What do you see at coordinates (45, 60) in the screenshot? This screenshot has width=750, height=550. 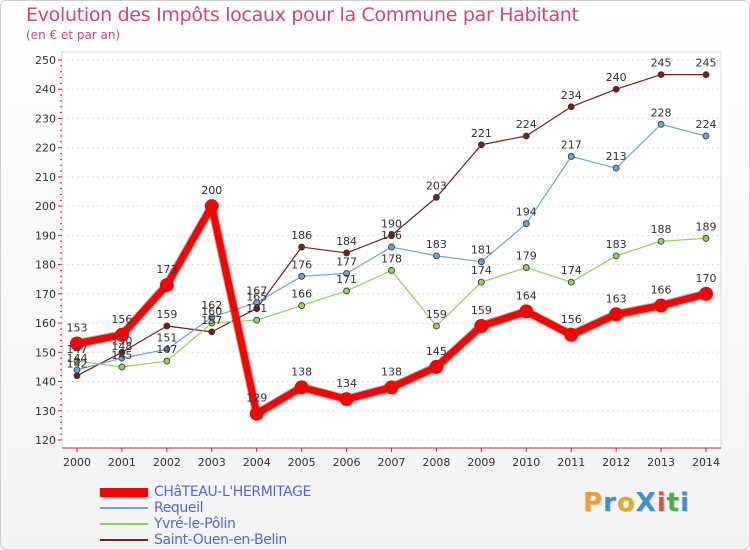 I see `y-tick-label: 250` at bounding box center [45, 60].